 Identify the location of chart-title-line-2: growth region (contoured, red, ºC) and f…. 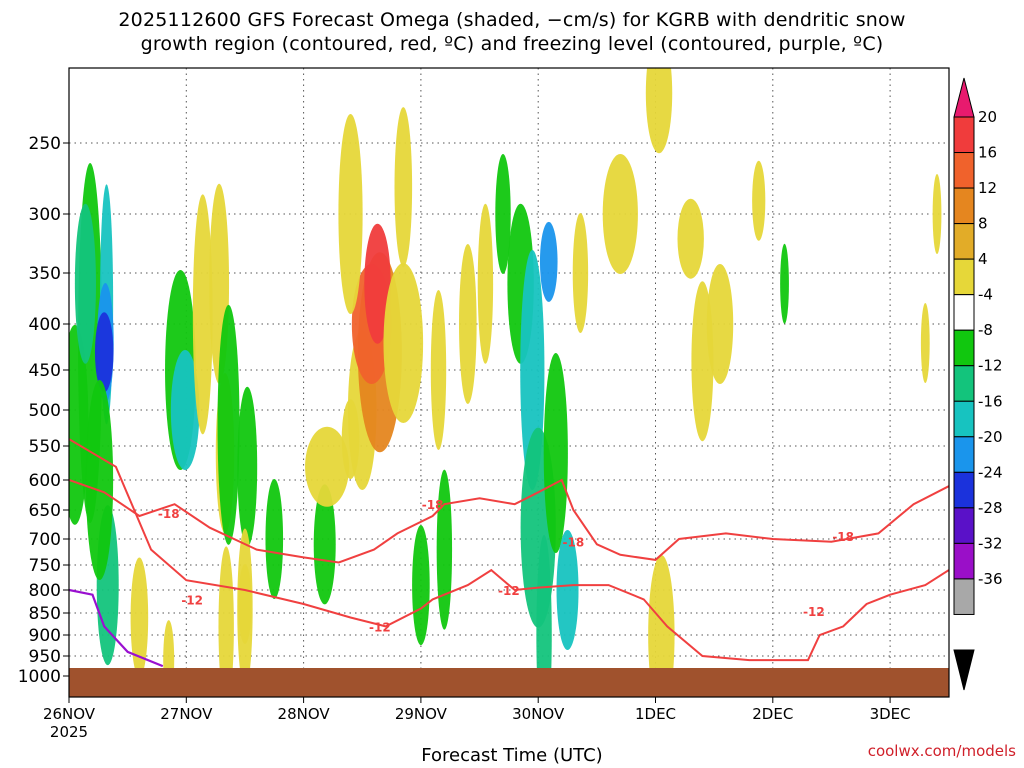
(512, 44).